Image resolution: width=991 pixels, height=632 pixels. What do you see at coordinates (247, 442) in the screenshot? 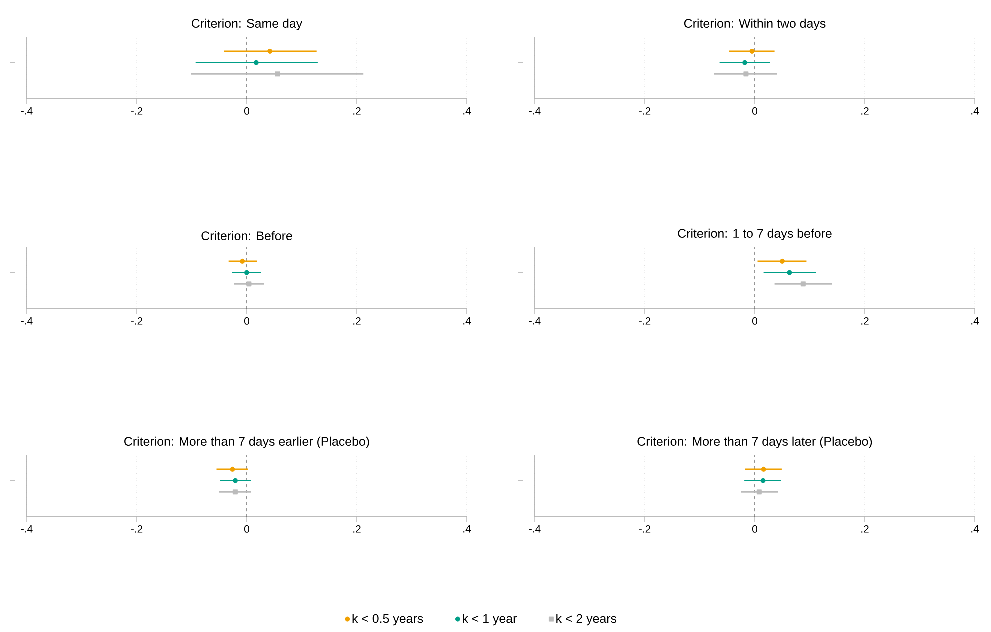
I see `chart-title: Criterion: More than 7 days earlier (Placebo)` at bounding box center [247, 442].